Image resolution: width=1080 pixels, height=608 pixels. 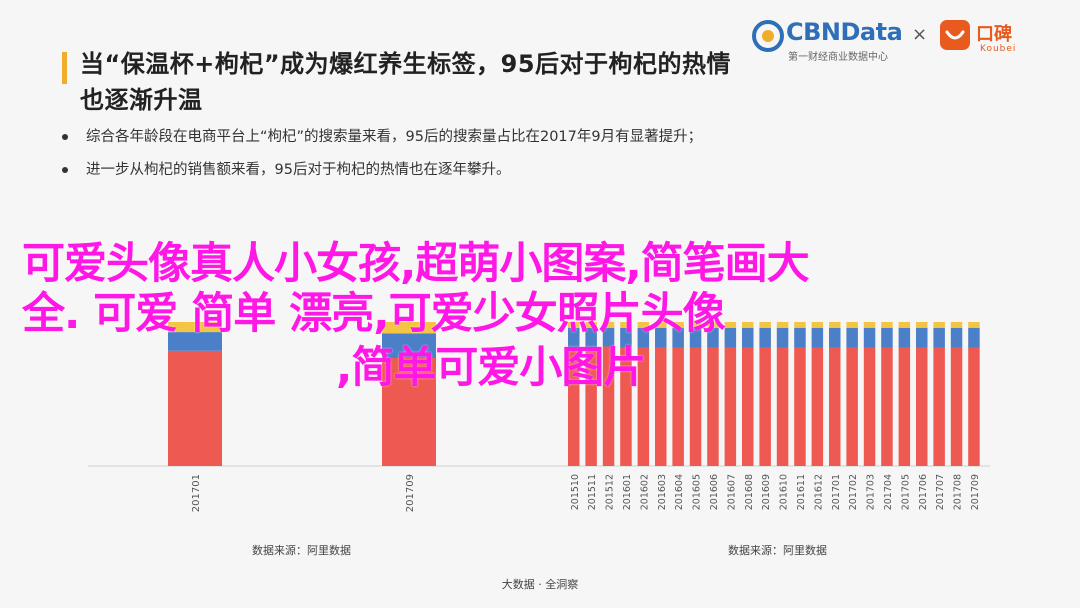 What do you see at coordinates (713, 325) in the screenshot?
I see `chart2-bar-201606-seg2` at bounding box center [713, 325].